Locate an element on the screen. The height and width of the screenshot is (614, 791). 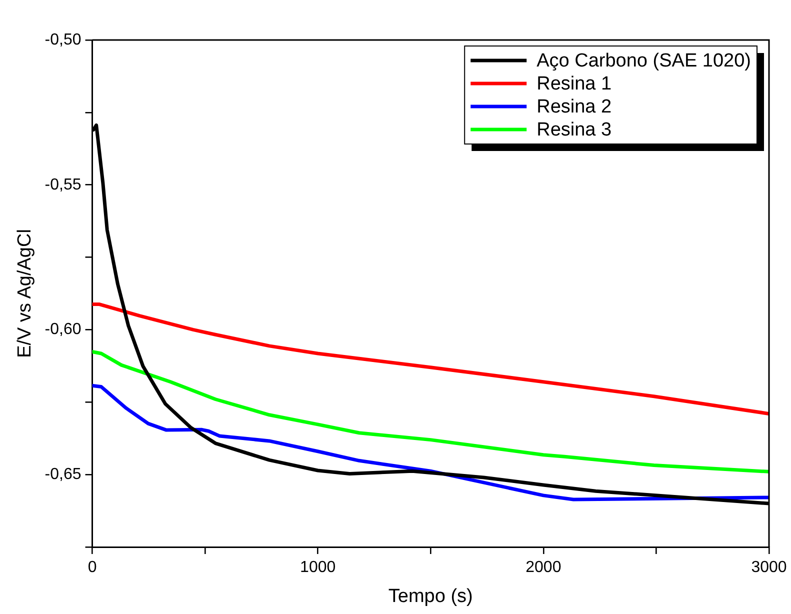
y-tick-label: -0,55 is located at coordinates (63, 185).